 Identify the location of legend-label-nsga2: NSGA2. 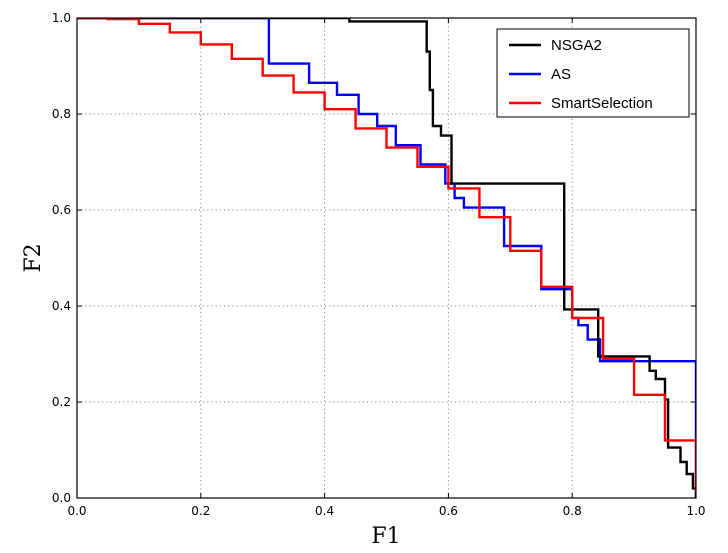
(576, 45).